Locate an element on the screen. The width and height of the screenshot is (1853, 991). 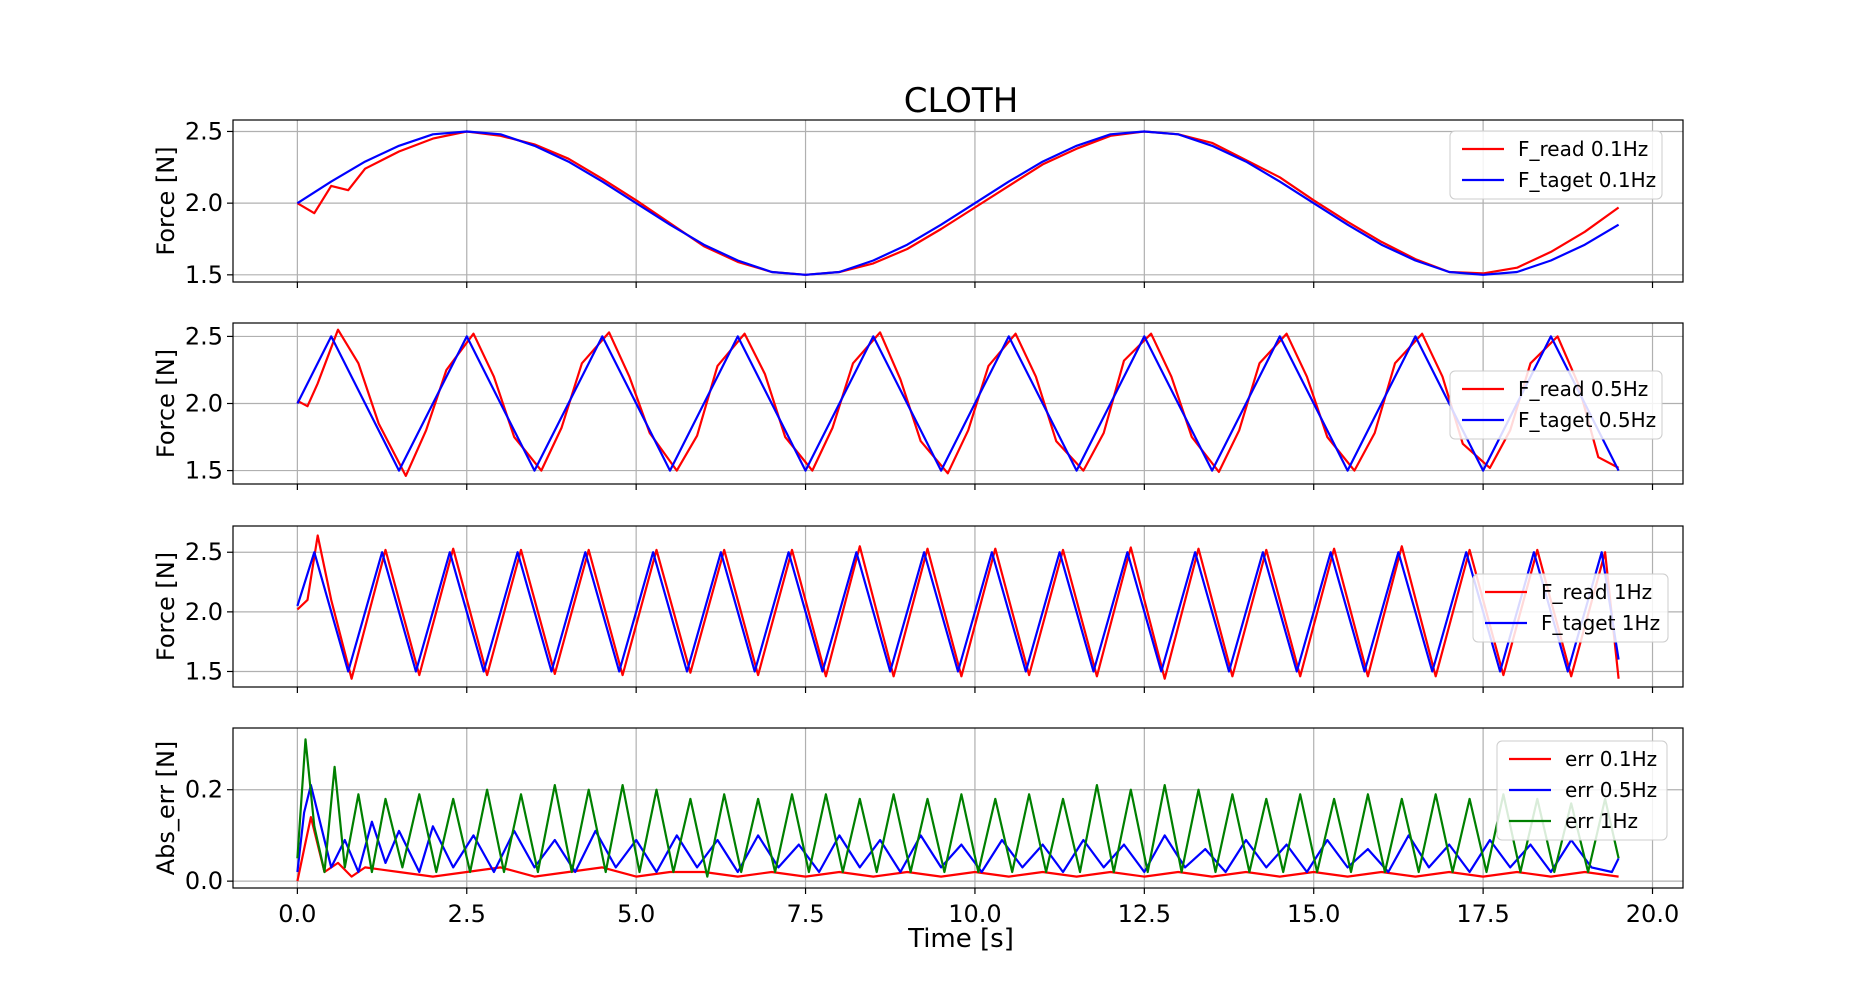
y-axis-label: Abs_err [N] is located at coordinates (166, 808).